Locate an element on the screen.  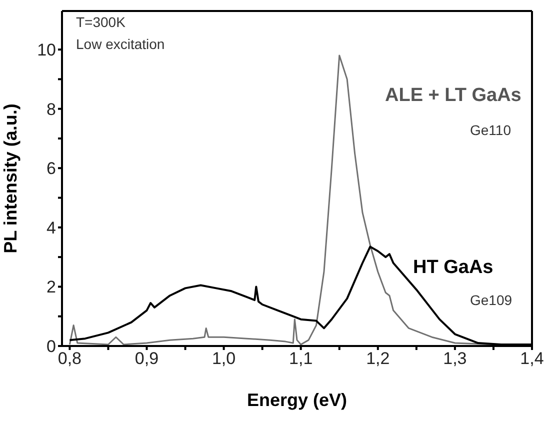
y-tick-label: 6 is located at coordinates (51, 168).